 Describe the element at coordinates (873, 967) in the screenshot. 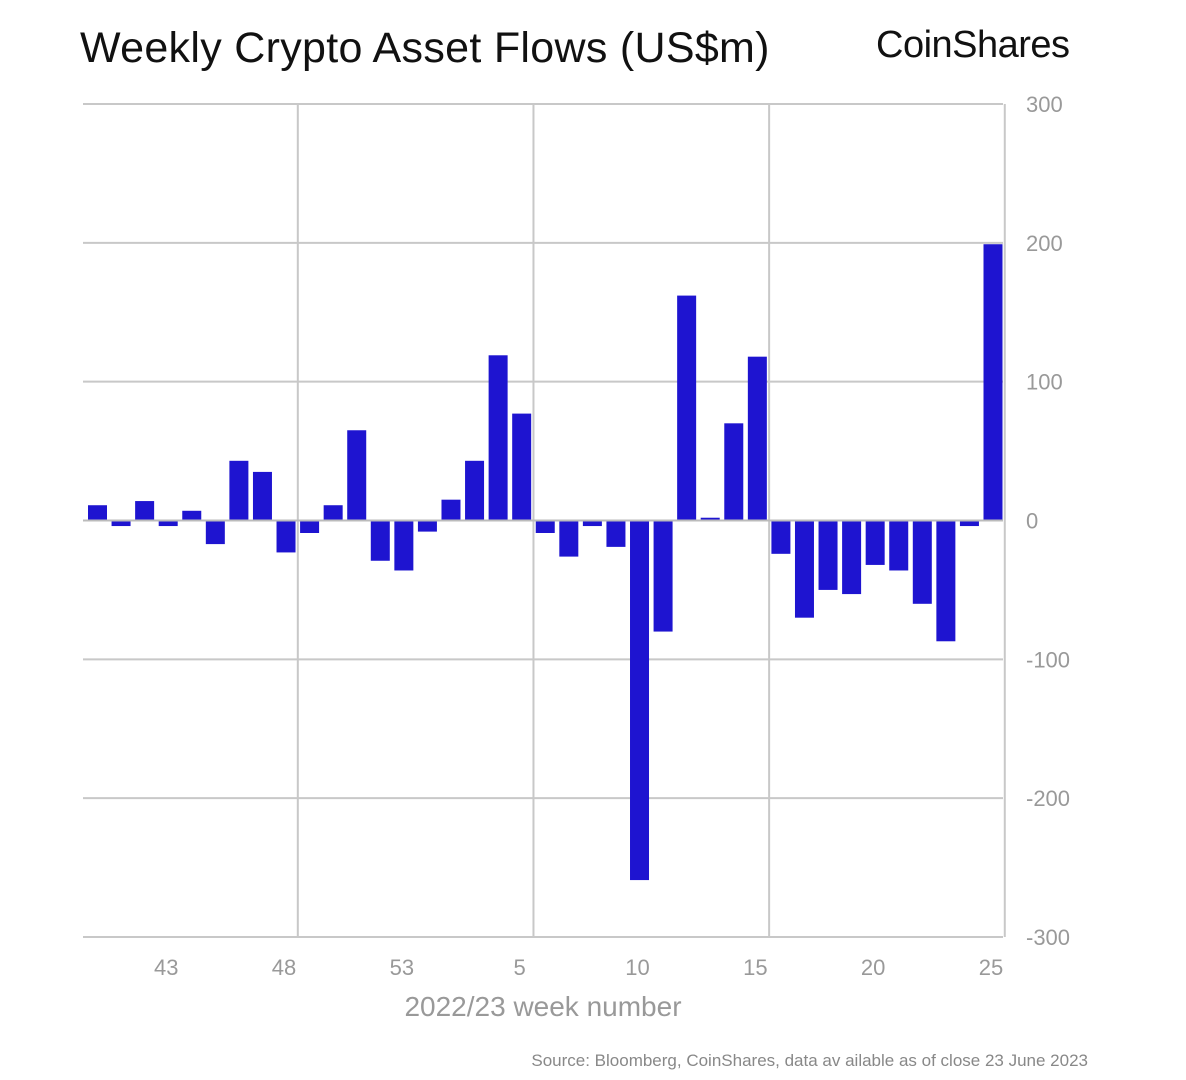

I see `x-tick-label: 20` at that location.